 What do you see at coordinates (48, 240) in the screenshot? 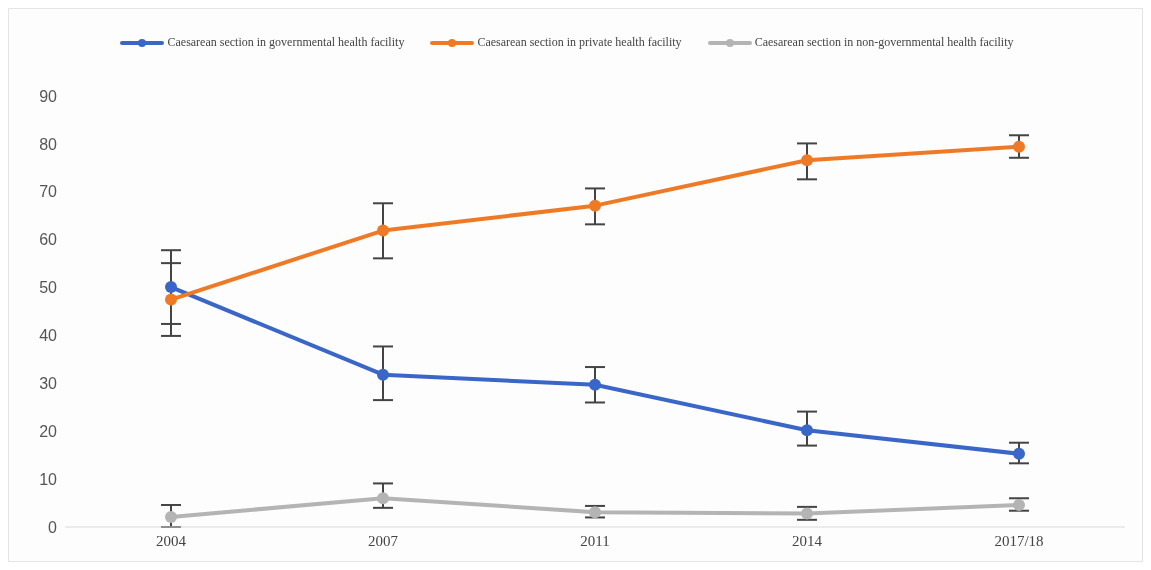
I see `y-tick-label: 60` at bounding box center [48, 240].